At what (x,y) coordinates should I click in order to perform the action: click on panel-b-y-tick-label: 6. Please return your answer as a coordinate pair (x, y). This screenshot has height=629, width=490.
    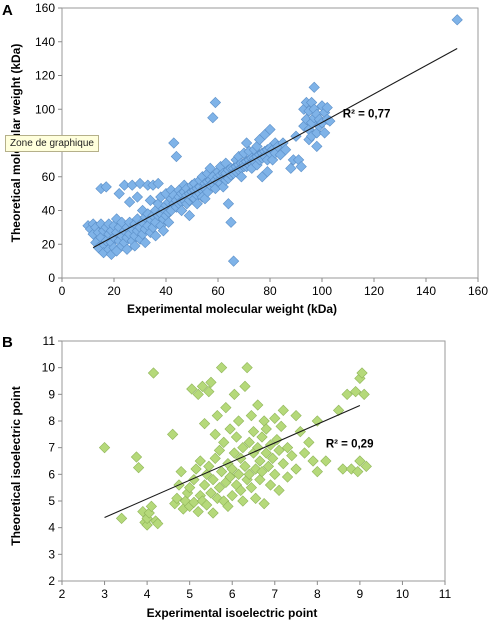
    Looking at the image, I should click on (51, 474).